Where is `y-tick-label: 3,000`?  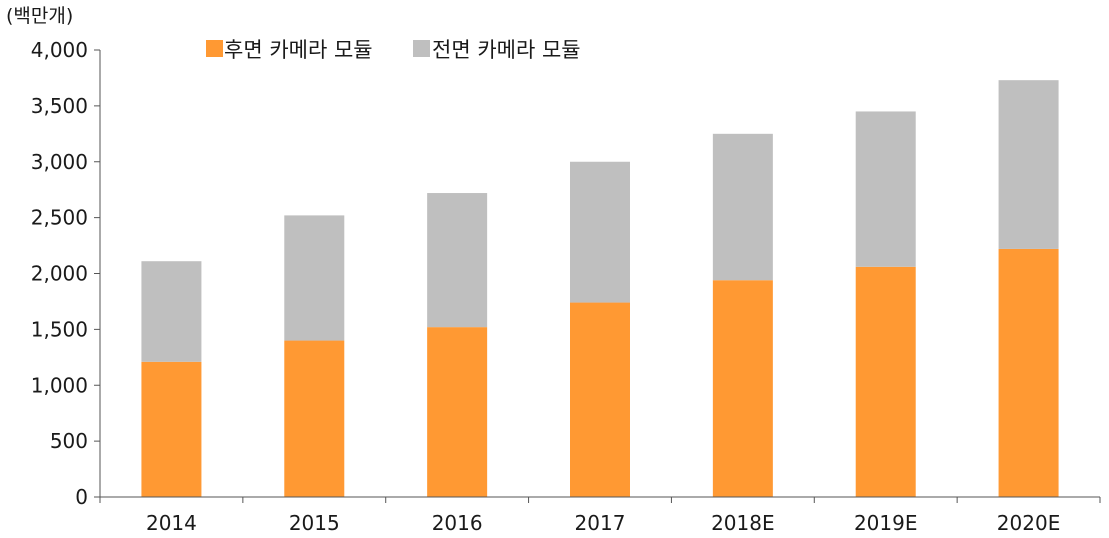 y-tick-label: 3,000 is located at coordinates (59, 162).